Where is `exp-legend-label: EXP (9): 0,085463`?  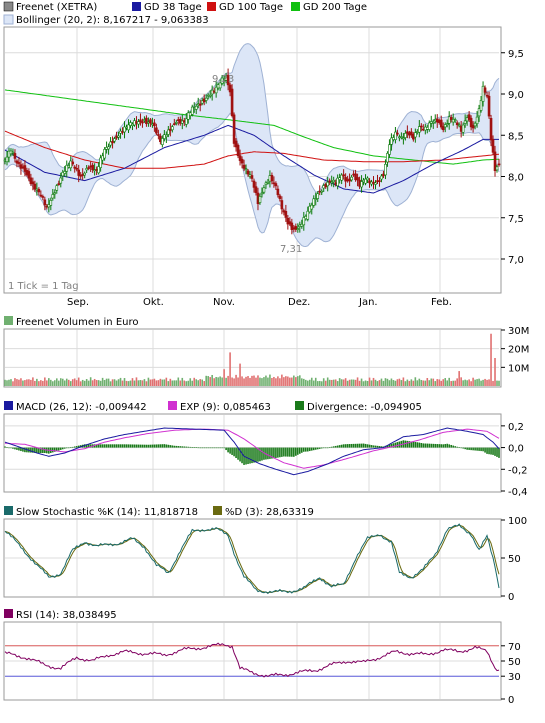 exp-legend-label: EXP (9): 0,085463 is located at coordinates (225, 407).